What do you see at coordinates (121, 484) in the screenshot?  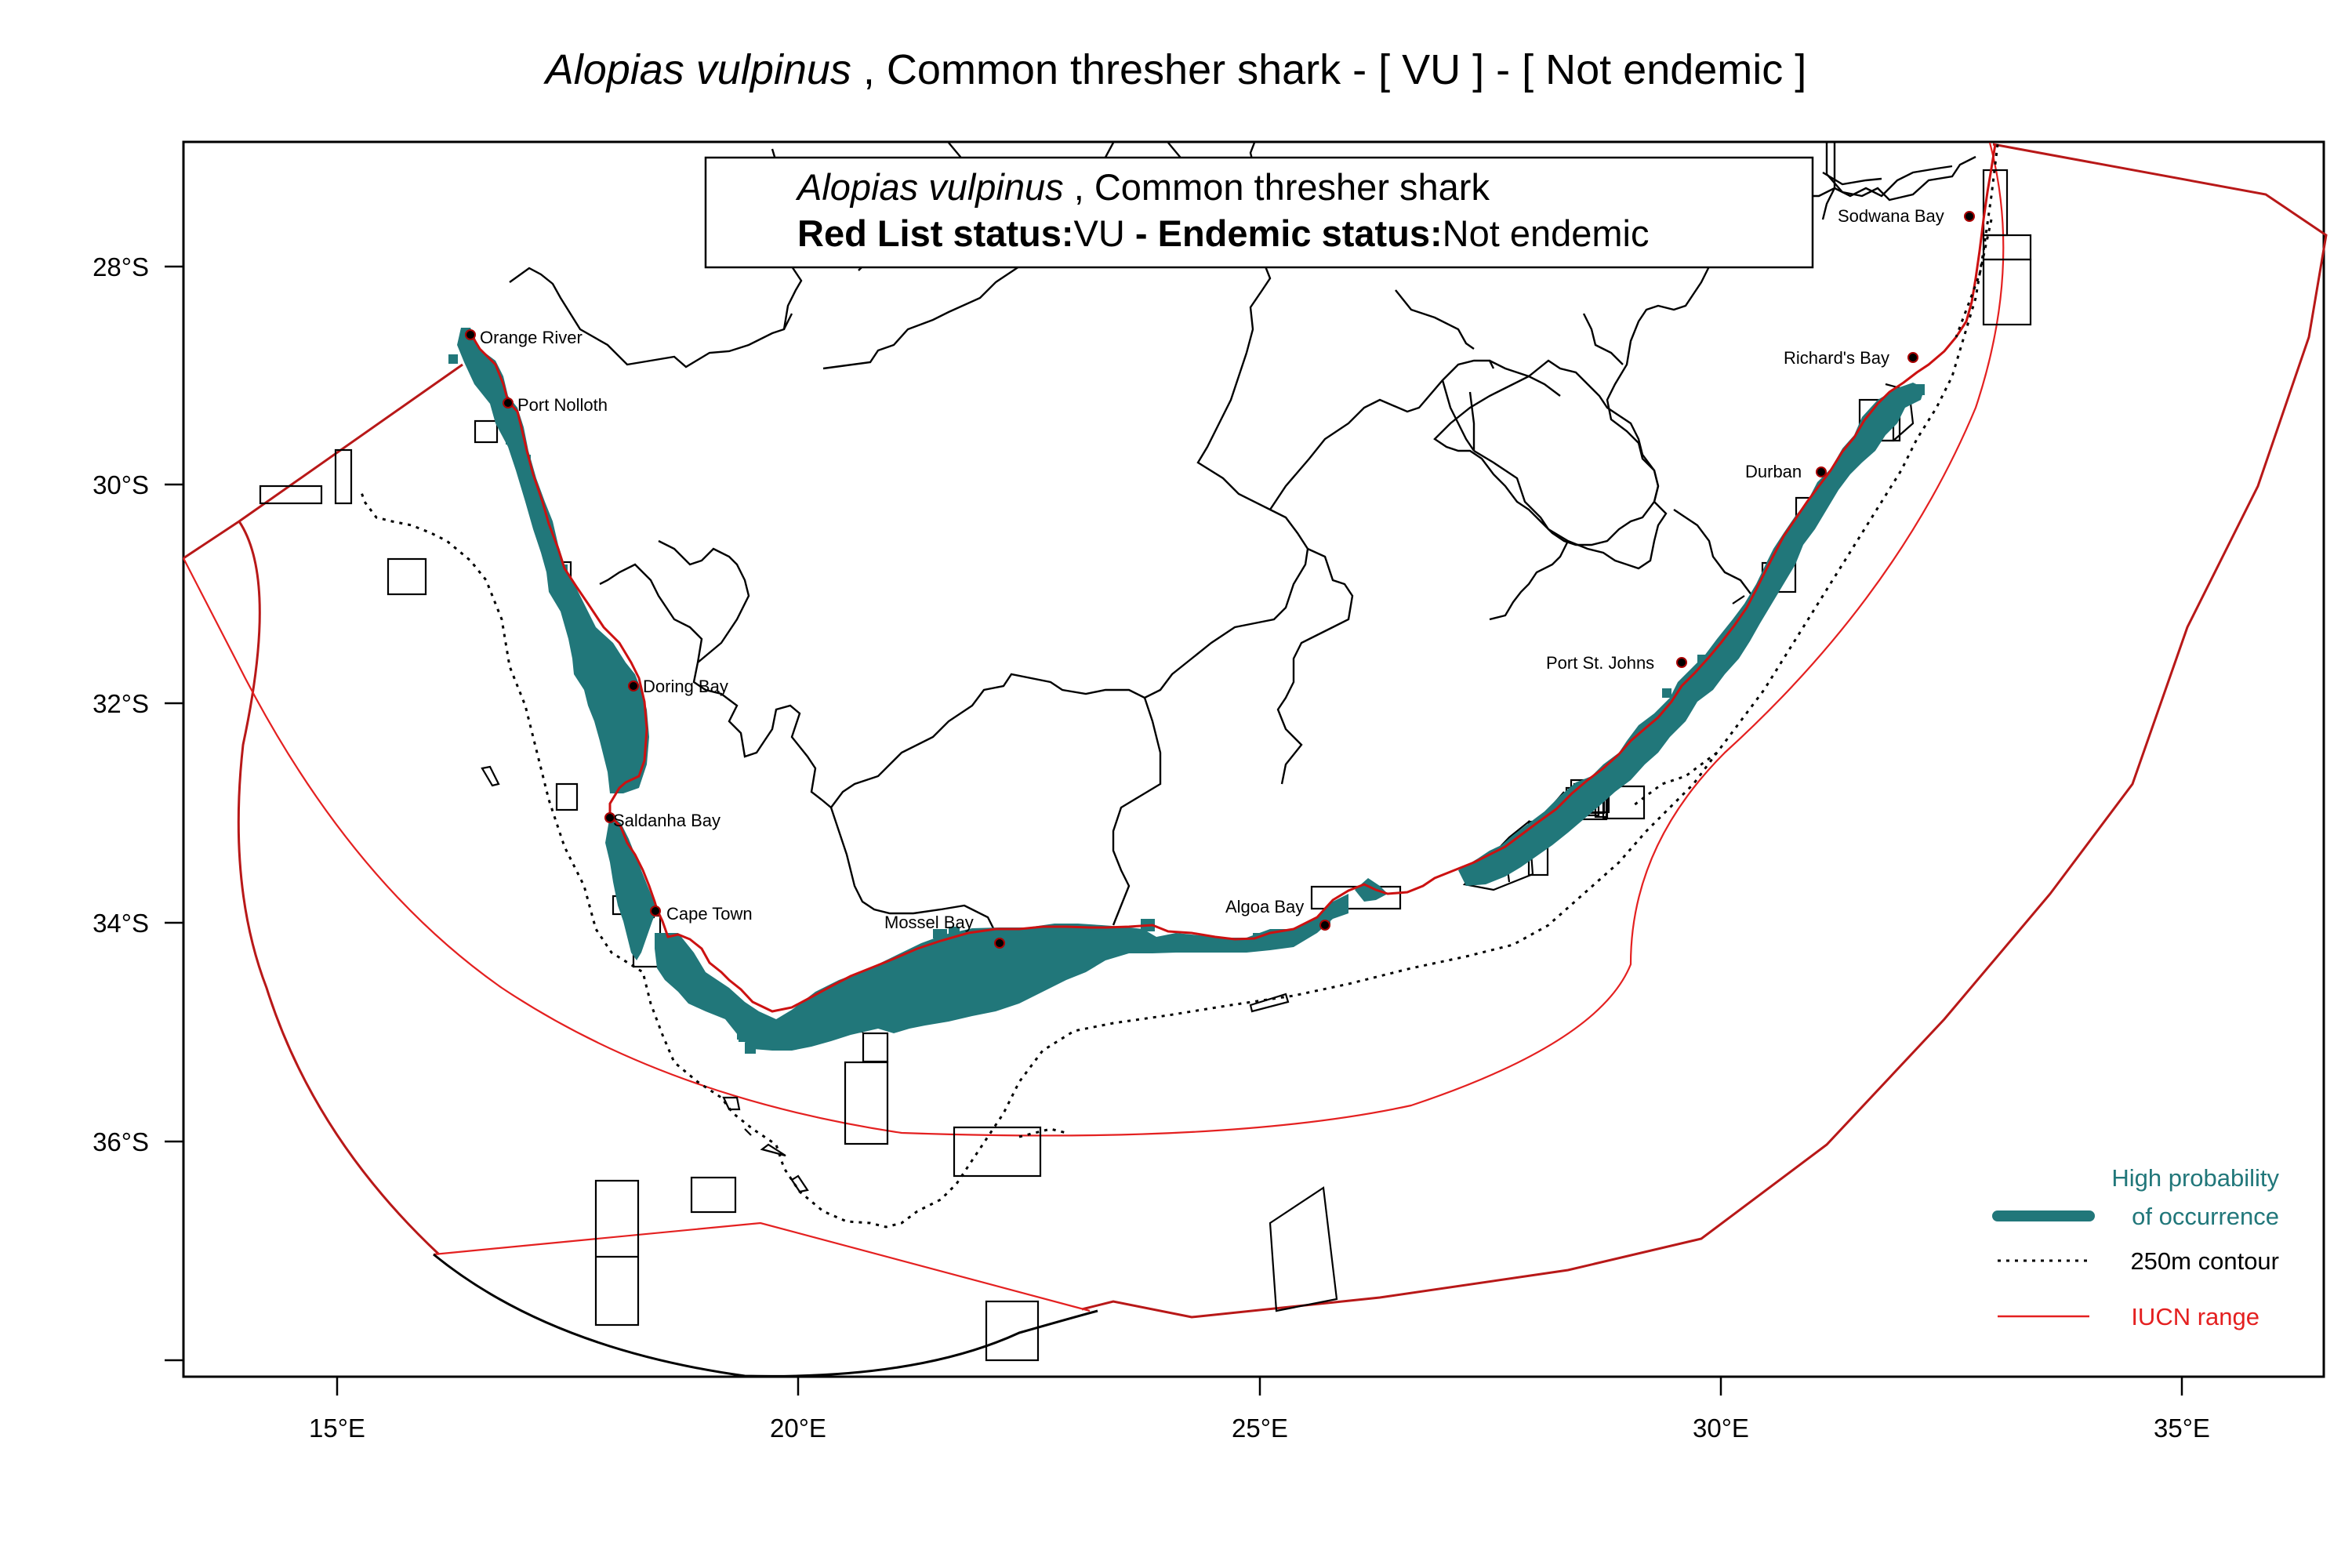 I see `y-tick-30s: 30°S` at bounding box center [121, 484].